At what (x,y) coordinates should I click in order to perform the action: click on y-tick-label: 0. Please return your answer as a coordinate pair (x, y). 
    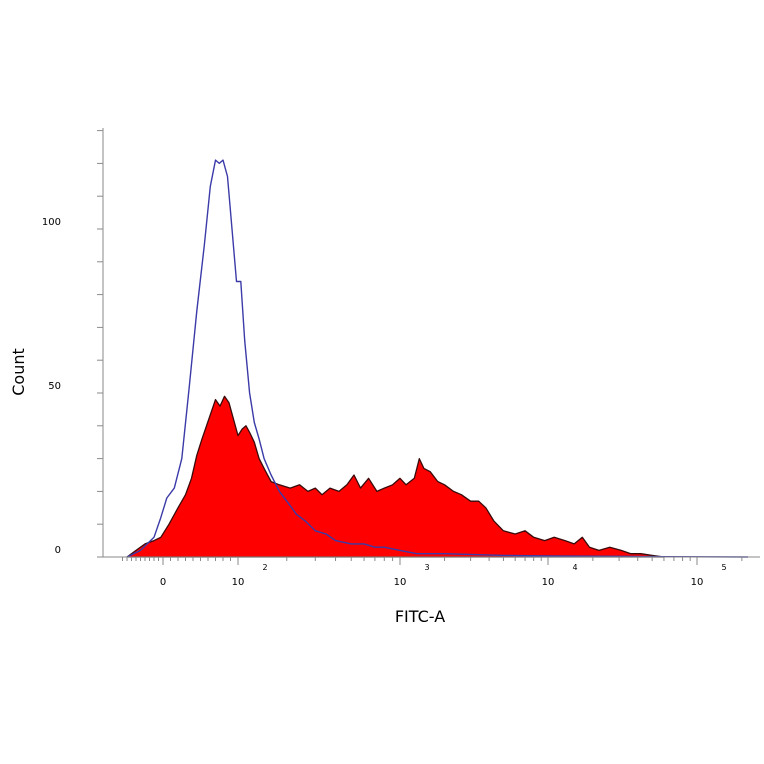
    Looking at the image, I should click on (58, 550).